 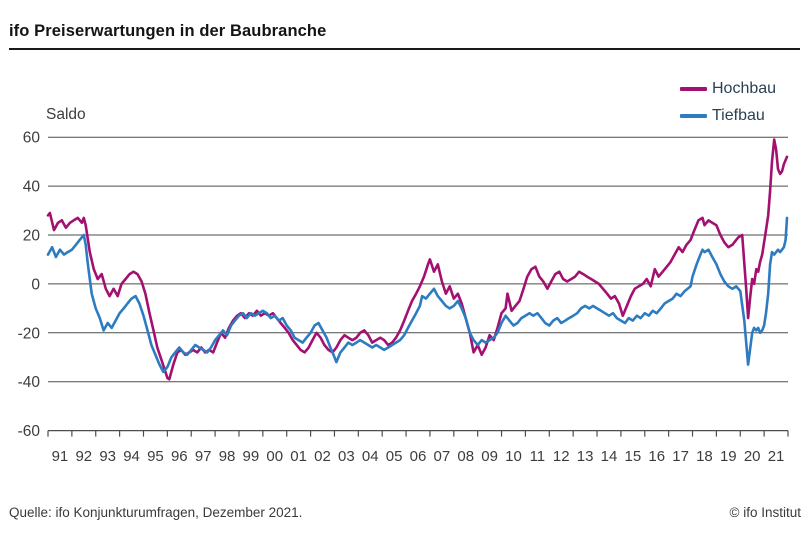 I want to click on x-tick-label: 92, so click(x=83, y=456).